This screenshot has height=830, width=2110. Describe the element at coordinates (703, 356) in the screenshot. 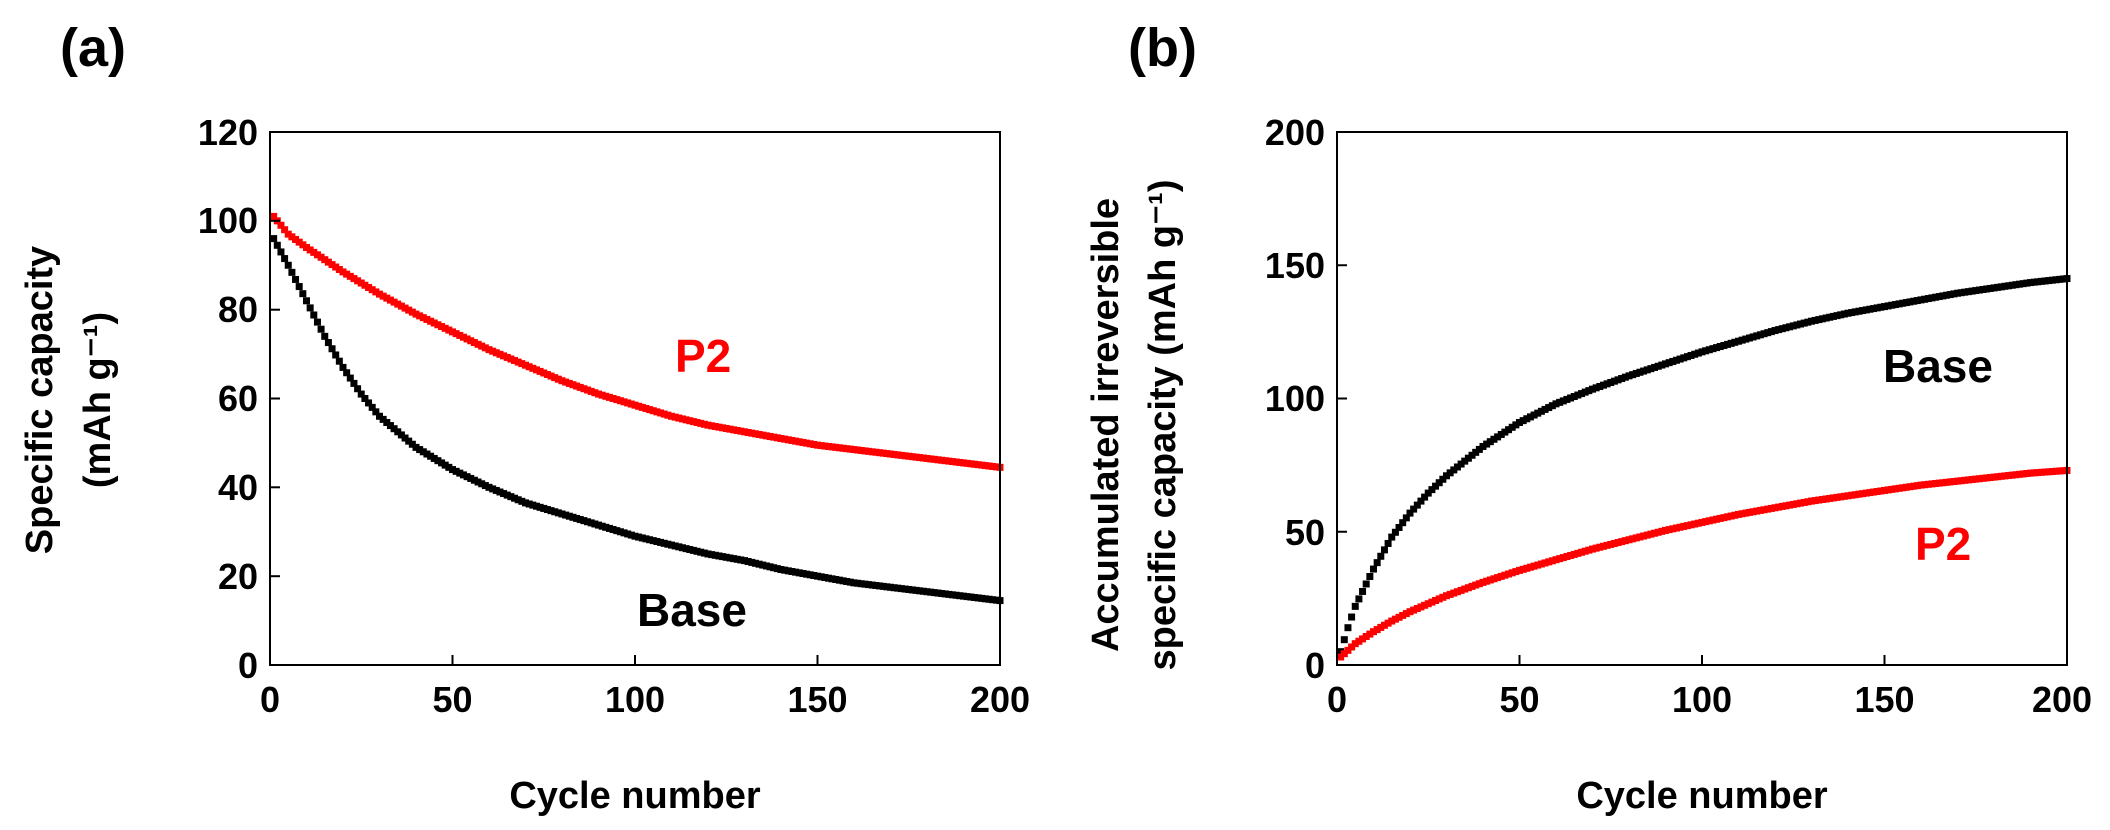

I see `panel-a-series-label-p2: P2` at that location.